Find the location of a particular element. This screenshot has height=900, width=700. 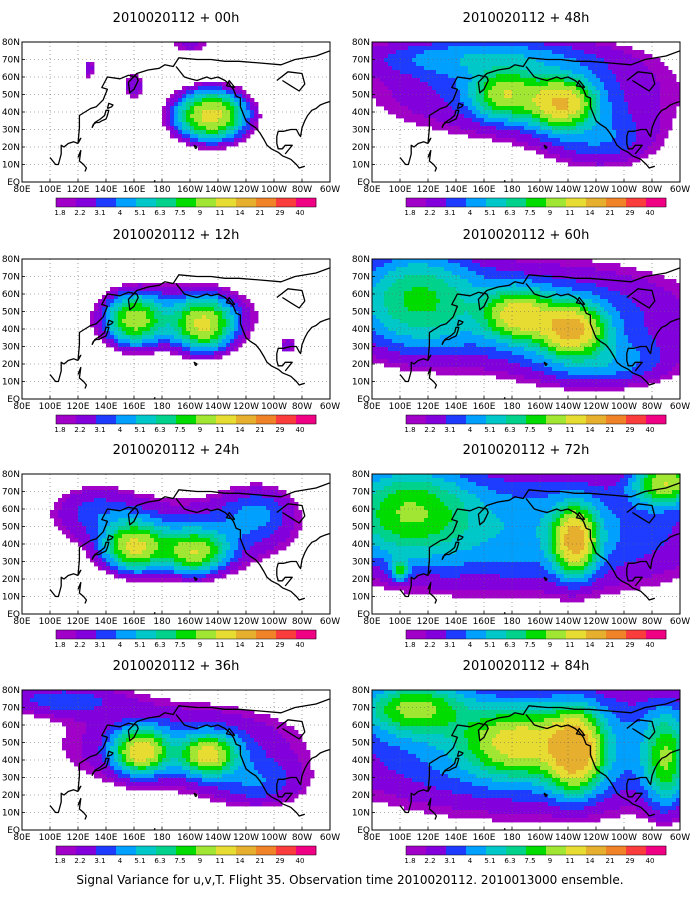

colorbar-label: 4 is located at coordinates (120, 430).